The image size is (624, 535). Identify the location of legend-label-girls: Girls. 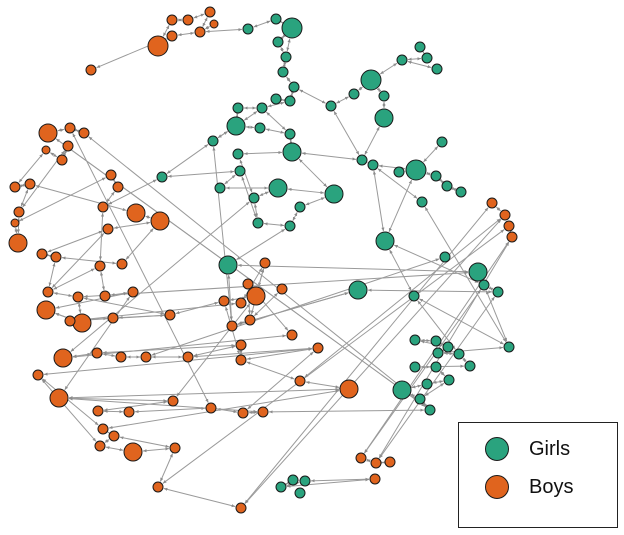
(550, 448).